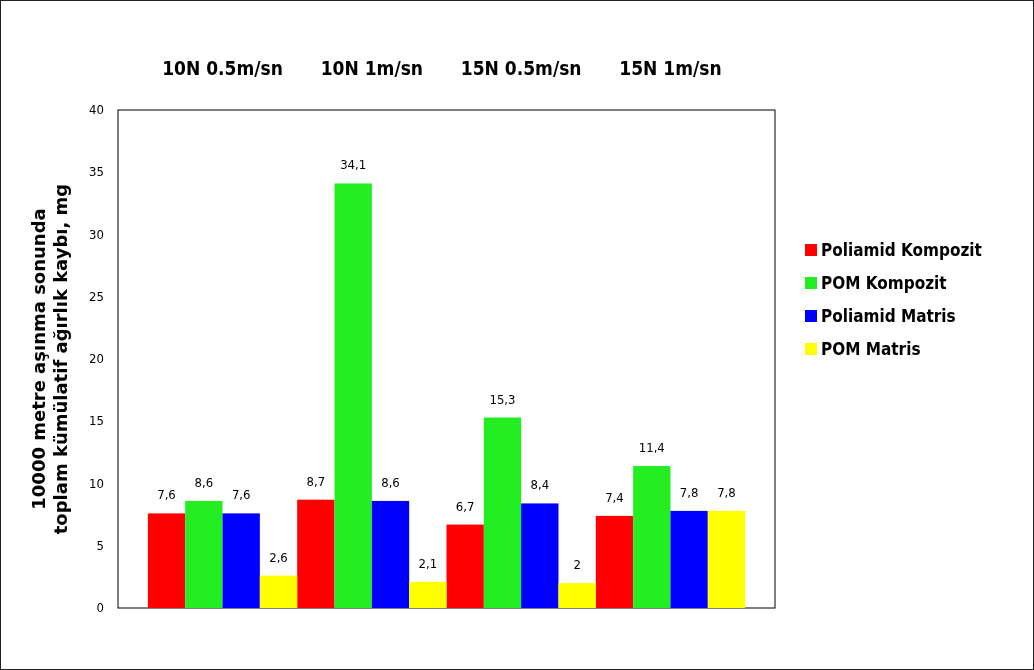  I want to click on data-label: 8,7, so click(316, 481).